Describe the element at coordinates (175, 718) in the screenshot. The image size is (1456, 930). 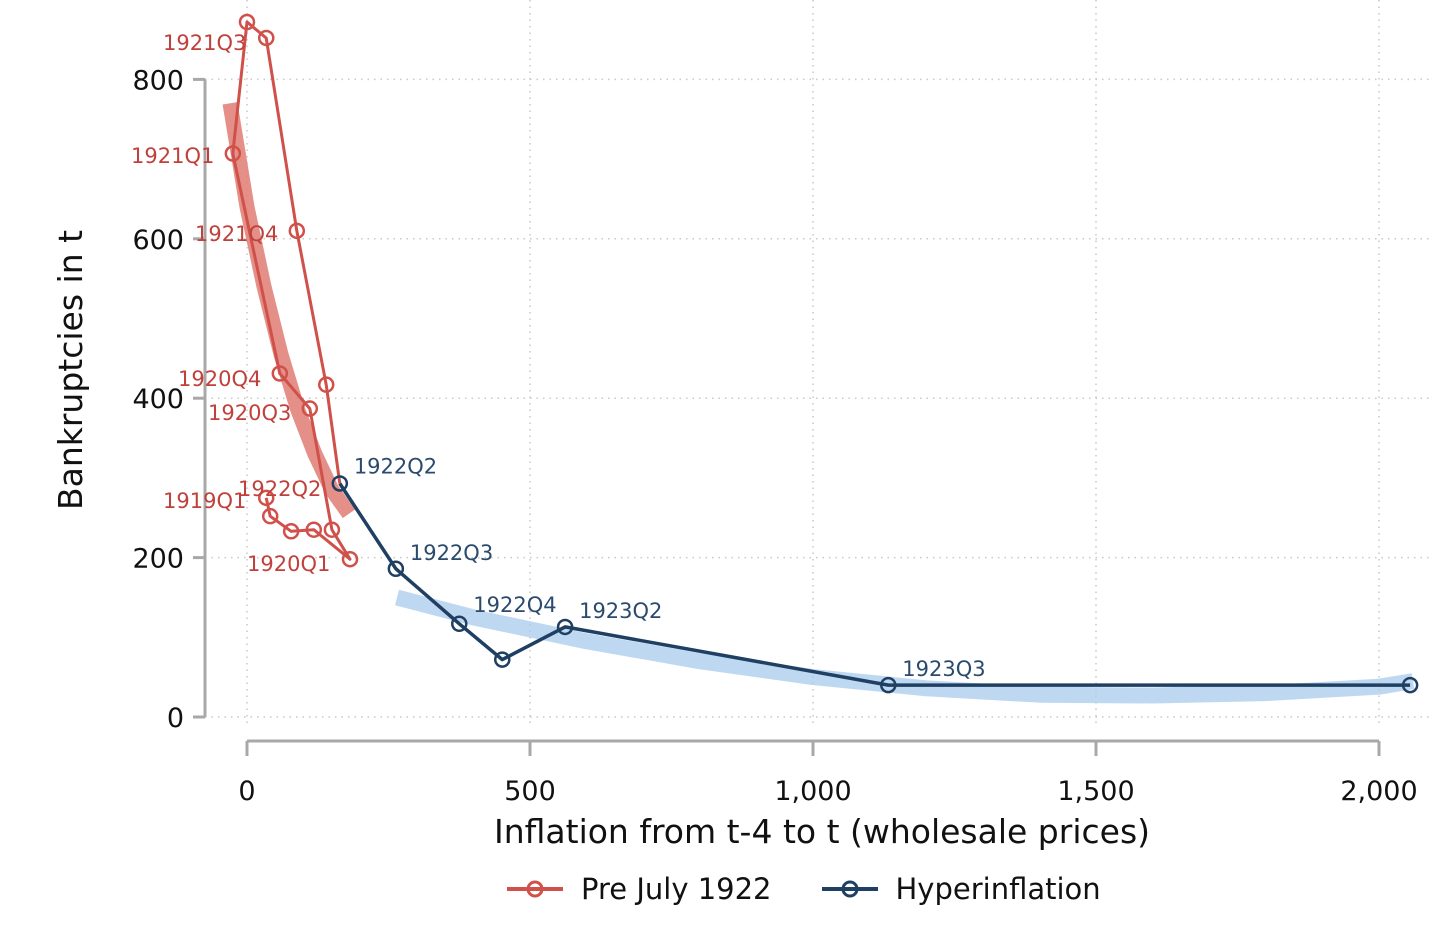
I see `y-tick-label: 0` at that location.